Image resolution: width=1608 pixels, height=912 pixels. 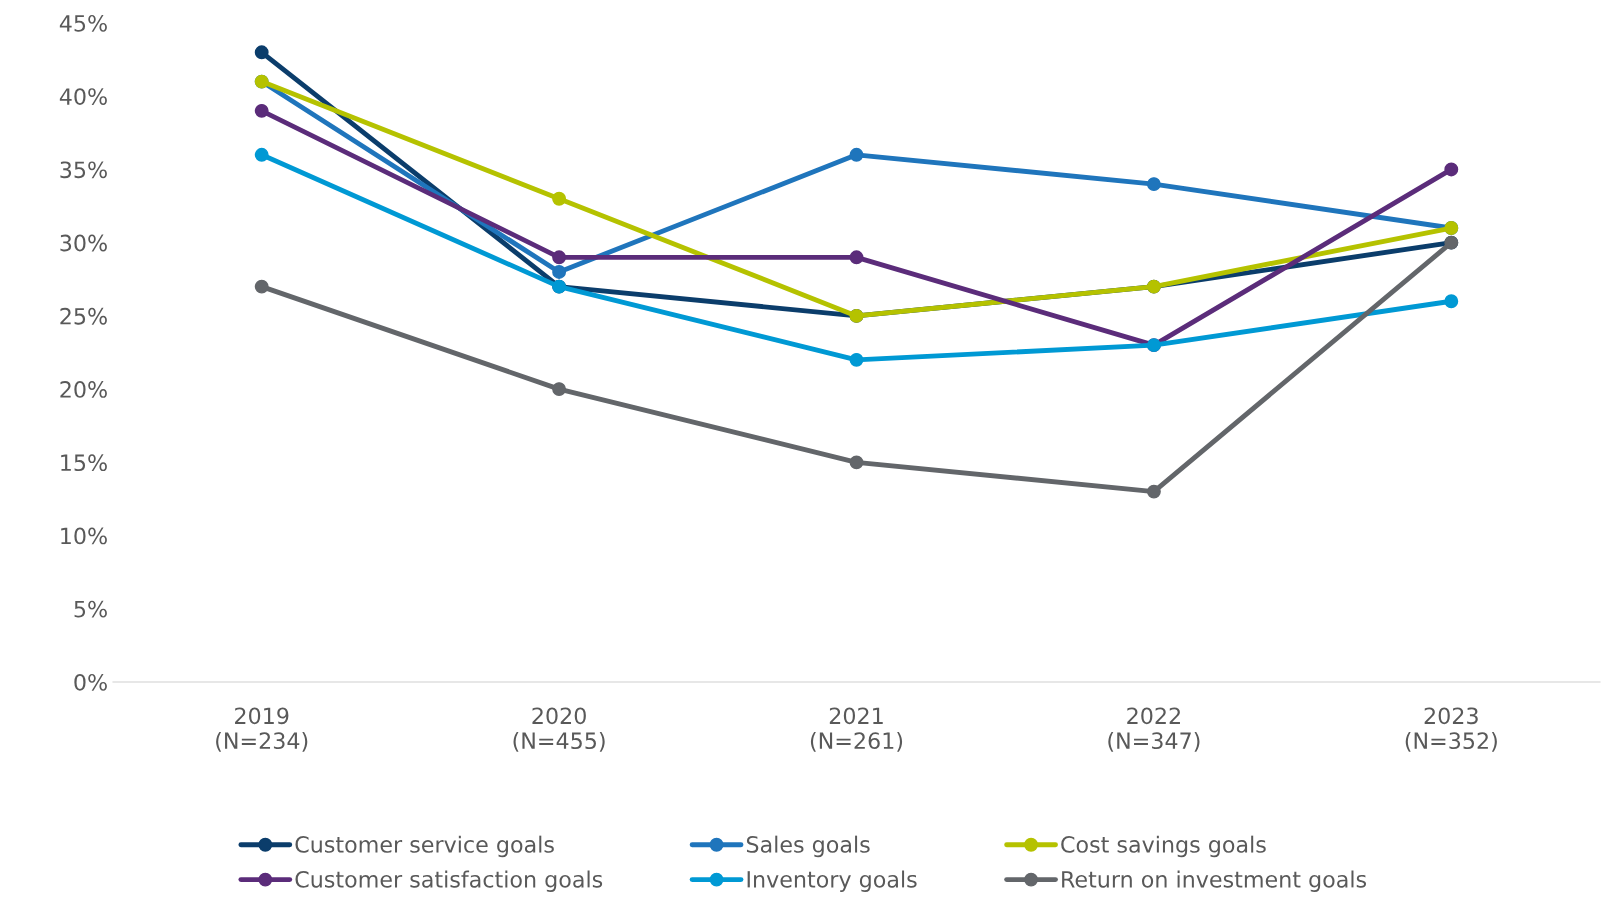 What do you see at coordinates (84, 463) in the screenshot?
I see `y-tick-label: 15%` at bounding box center [84, 463].